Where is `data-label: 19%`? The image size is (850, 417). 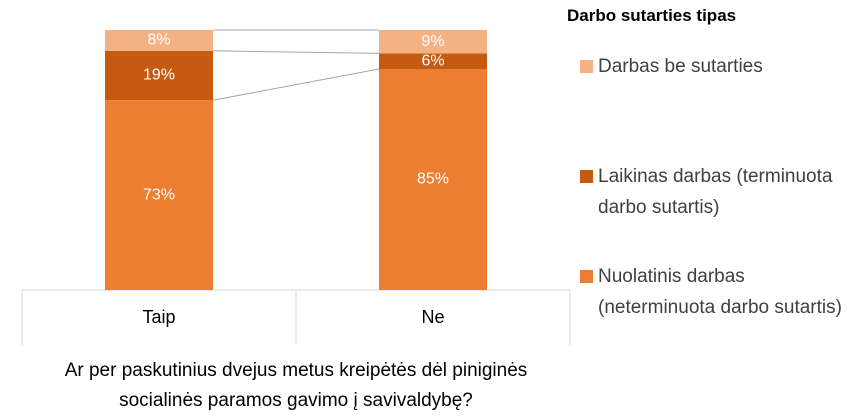 data-label: 19% is located at coordinates (159, 75).